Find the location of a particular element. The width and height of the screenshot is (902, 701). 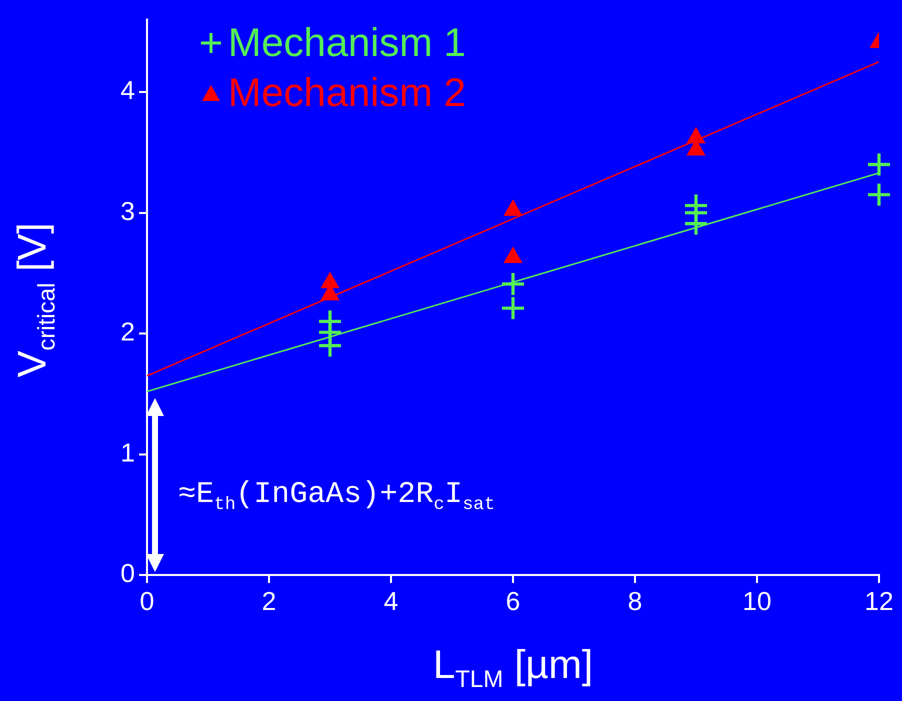

annotation: ≈E$_{th}$(InGaAs)+2R$_{c}$I$_{sat}$ is located at coordinates (336, 496).